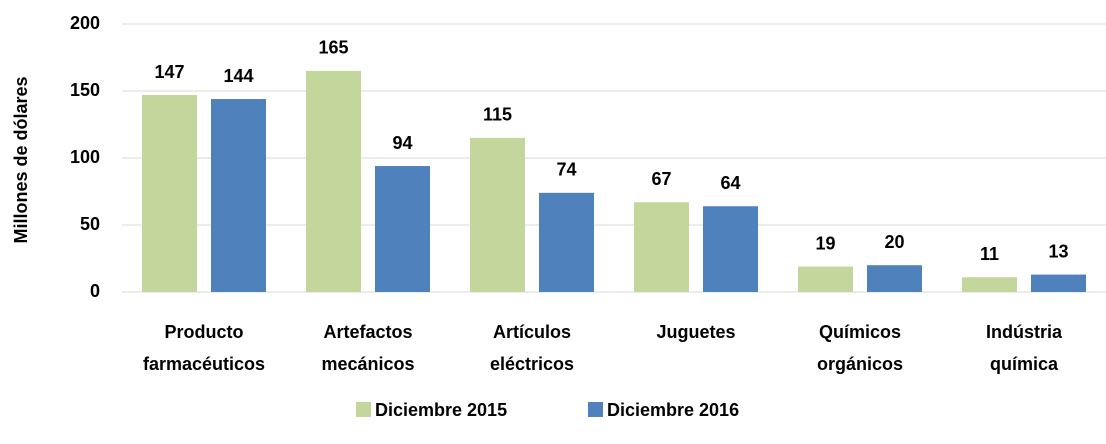  What do you see at coordinates (441, 410) in the screenshot?
I see `legend-label: Diciembre 2015` at bounding box center [441, 410].